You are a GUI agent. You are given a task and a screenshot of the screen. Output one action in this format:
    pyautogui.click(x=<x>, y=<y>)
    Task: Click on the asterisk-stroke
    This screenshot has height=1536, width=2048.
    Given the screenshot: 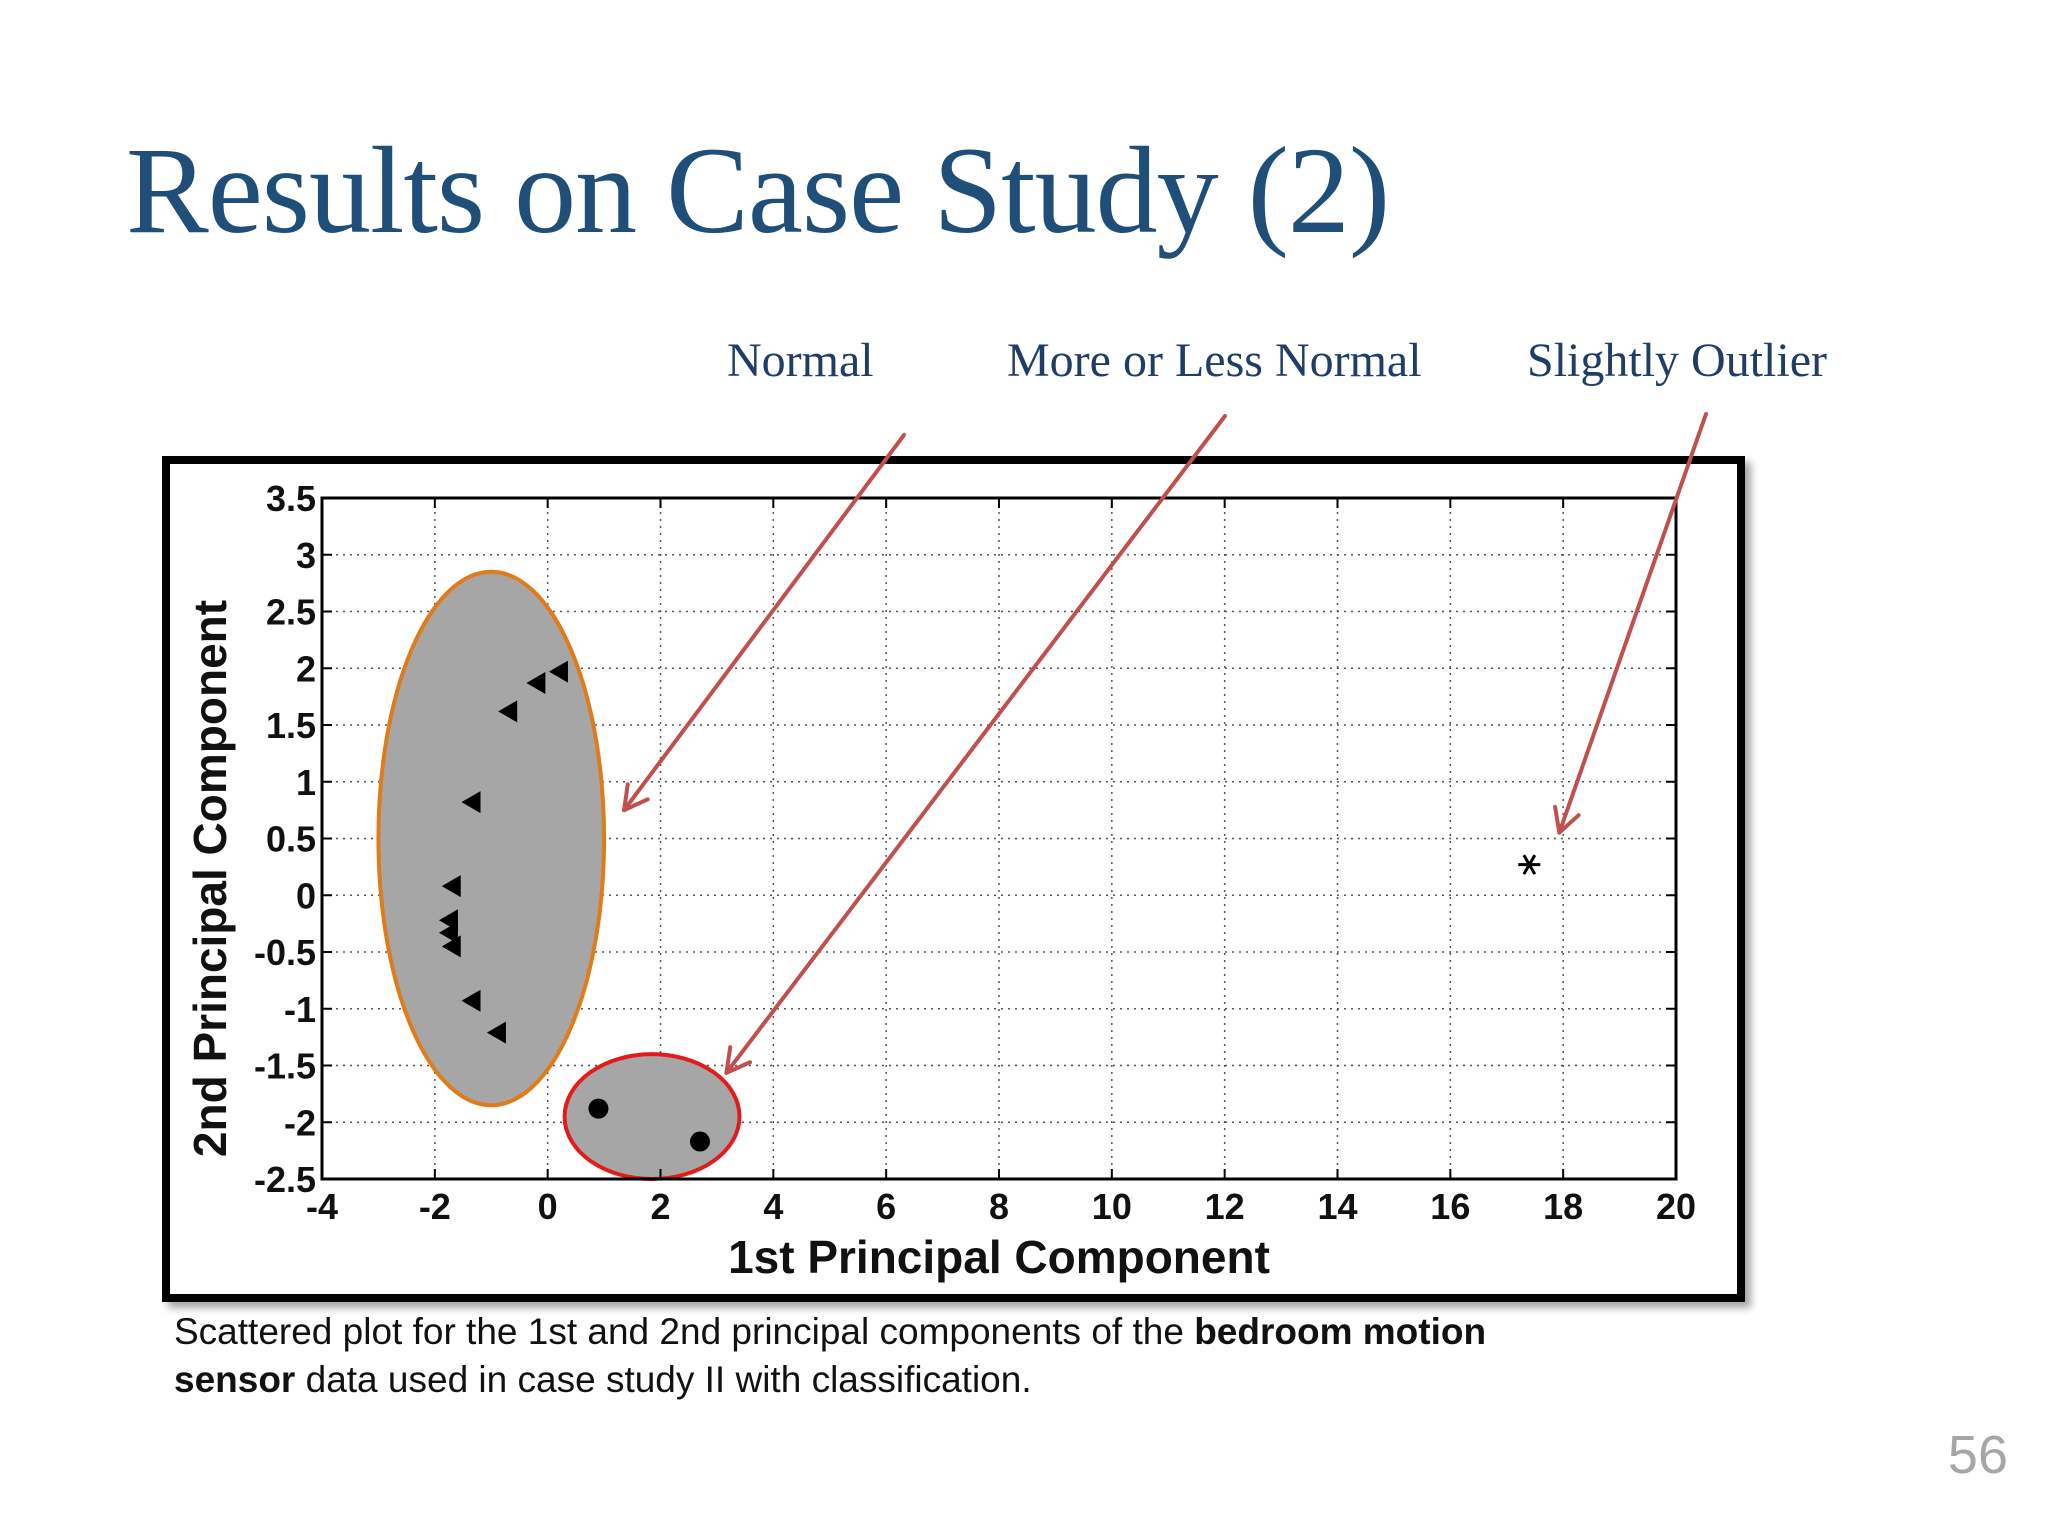 What is the action you would take?
    pyautogui.click(x=1529, y=864)
    